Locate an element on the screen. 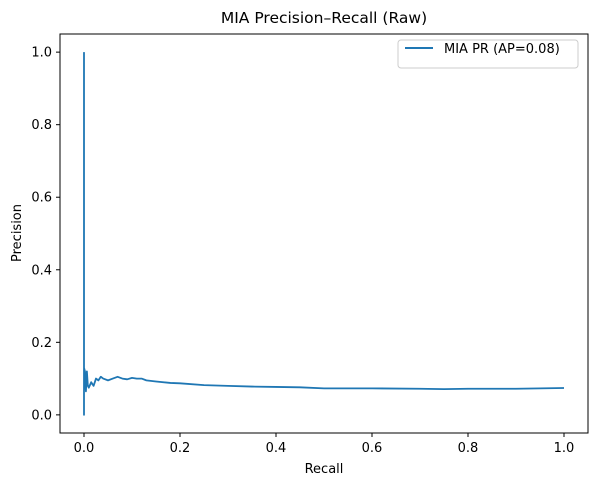 The image size is (590, 490). y-tick-label: 0.4 is located at coordinates (41, 270).